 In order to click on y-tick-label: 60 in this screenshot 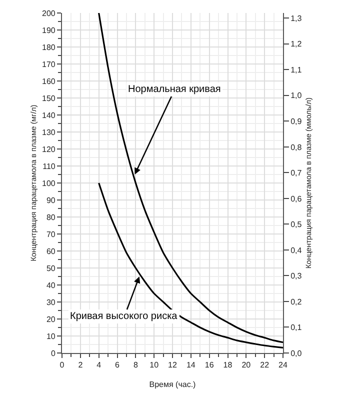, I will do `click(51, 251)`.